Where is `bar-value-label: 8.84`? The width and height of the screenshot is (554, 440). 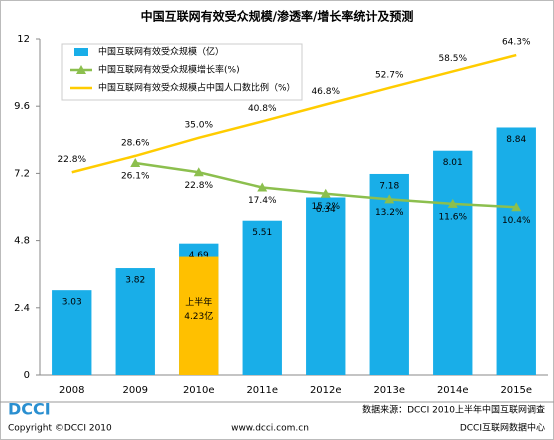
bar-value-label: 8.84 is located at coordinates (516, 140).